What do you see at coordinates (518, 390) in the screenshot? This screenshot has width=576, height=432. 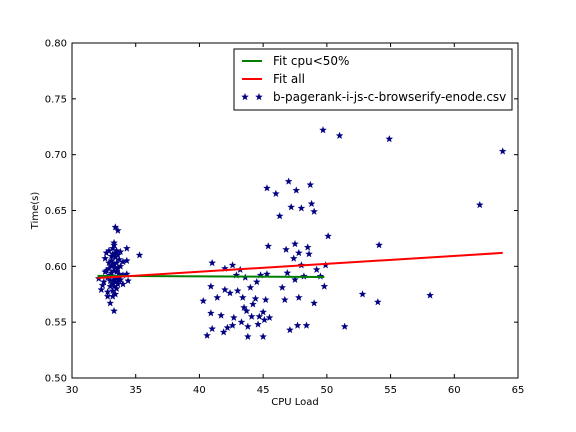 I see `x-tick-label: 65` at bounding box center [518, 390].